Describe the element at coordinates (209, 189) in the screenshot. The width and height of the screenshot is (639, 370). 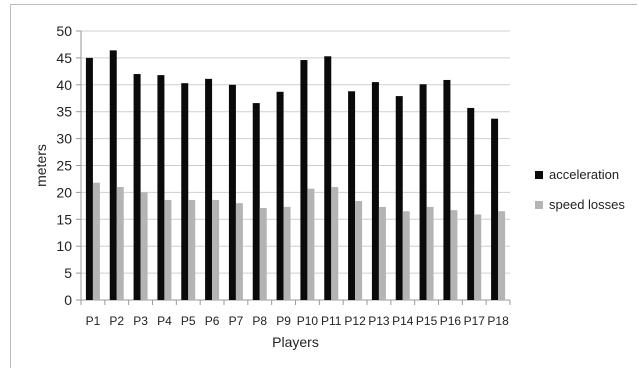
I see `bar-acceleration-p6` at that location.